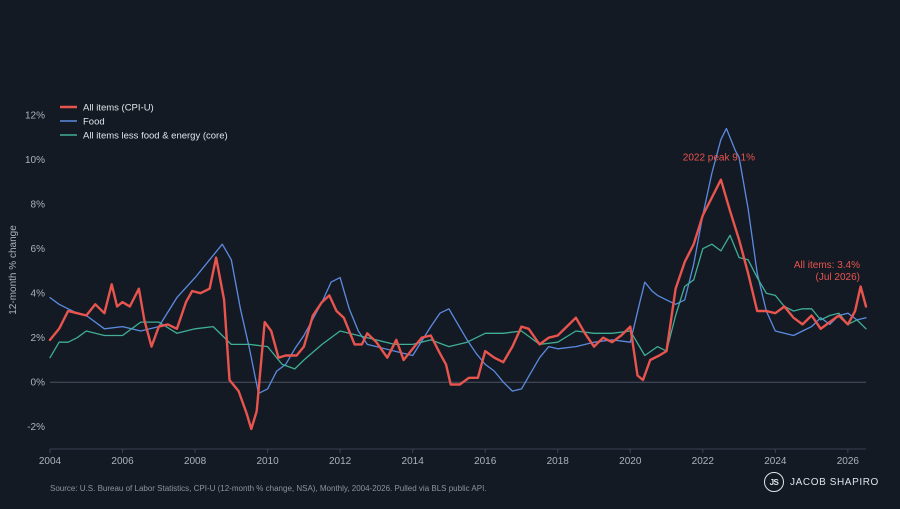  What do you see at coordinates (36, 427) in the screenshot?
I see `y-tick-label: -2%` at bounding box center [36, 427].